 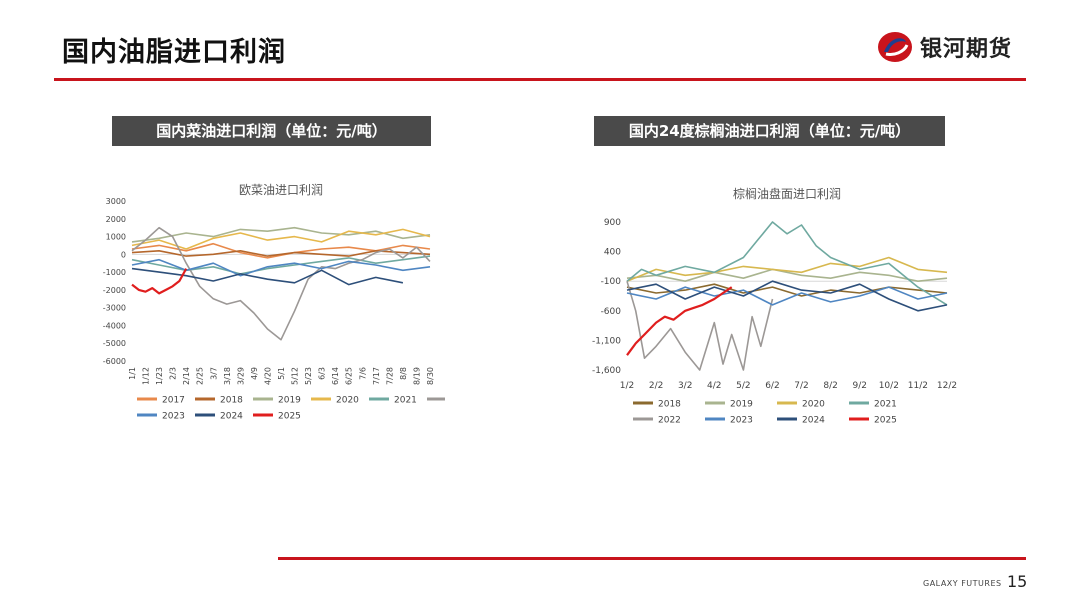 I want to click on header-divider, so click(x=540, y=79).